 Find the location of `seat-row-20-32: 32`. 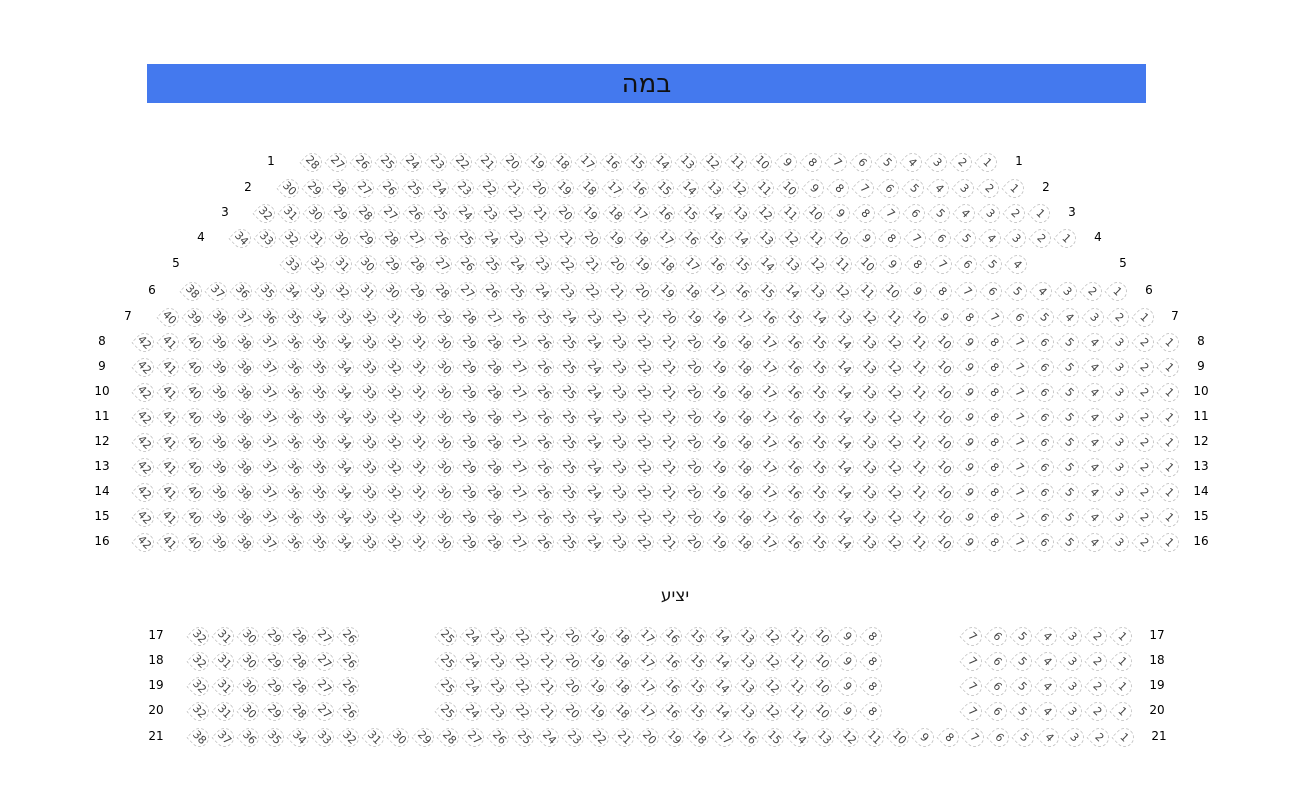

seat-row-20-32: 32 is located at coordinates (199, 711).